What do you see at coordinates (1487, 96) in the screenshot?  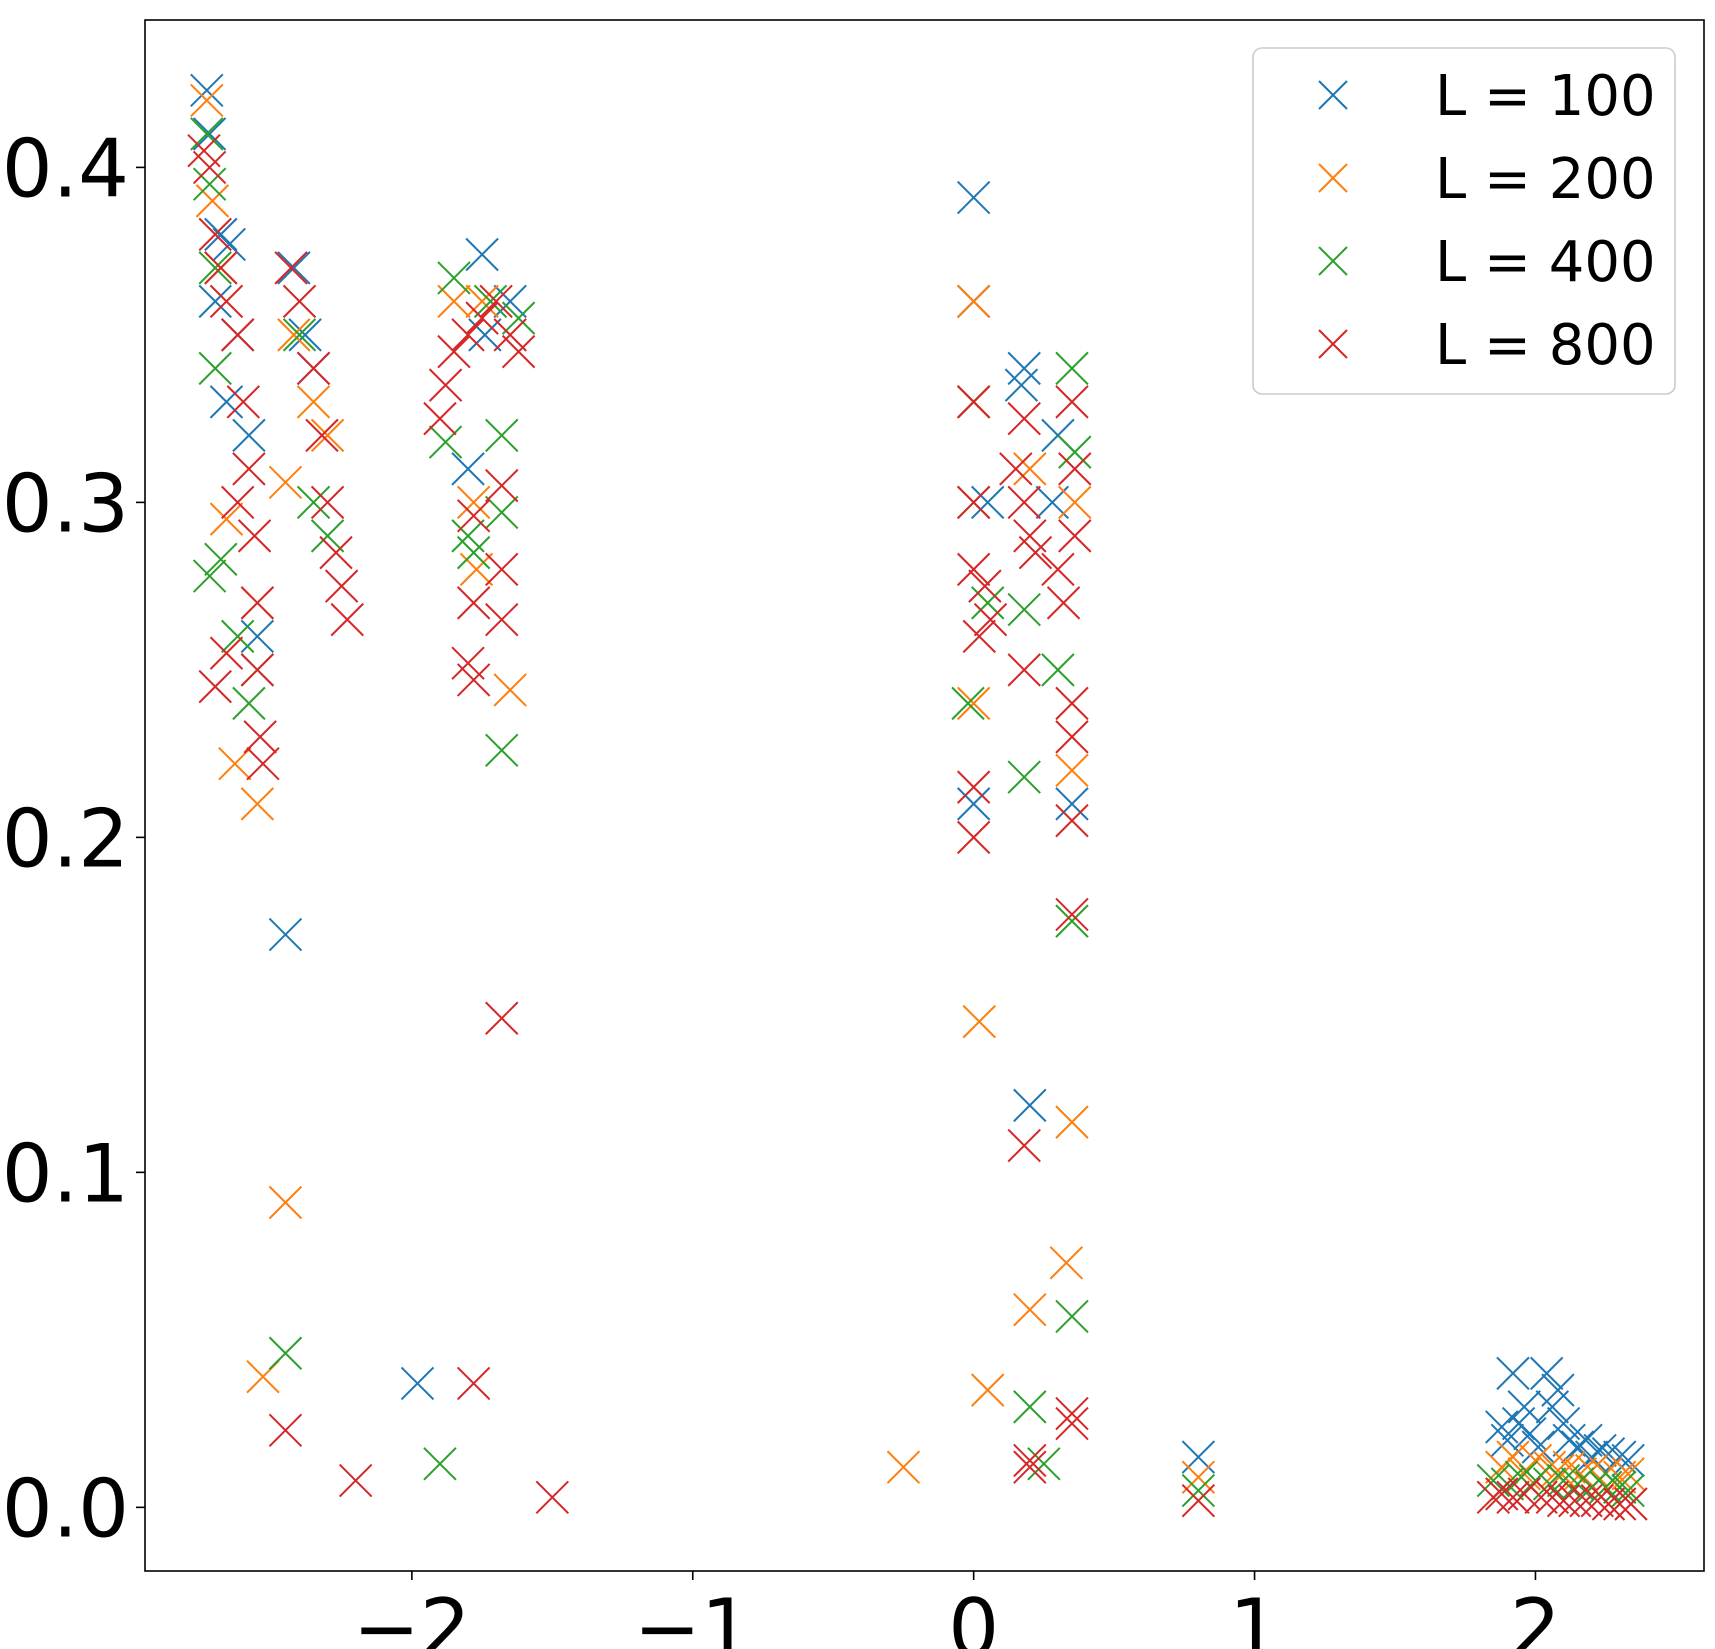 I see `legend-entry: L = 100` at bounding box center [1487, 96].